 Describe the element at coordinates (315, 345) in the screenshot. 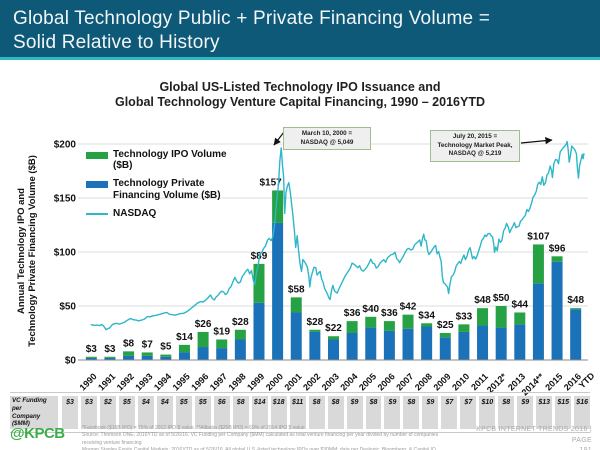

I see `bar-private-2002` at that location.